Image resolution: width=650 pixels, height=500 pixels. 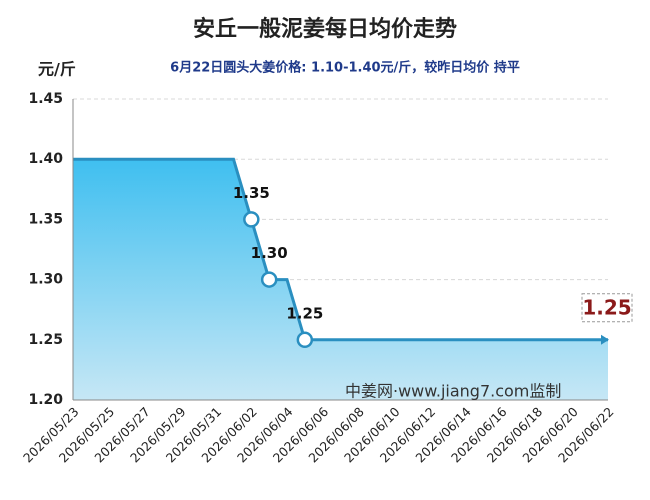 What do you see at coordinates (325, 29) in the screenshot?
I see `chart-title: 安丘一般泥姜每日均价走势` at bounding box center [325, 29].